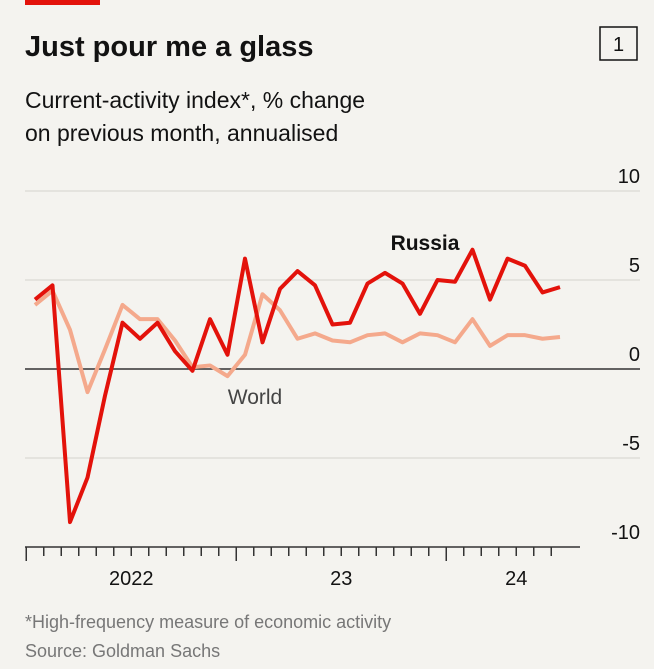 The image size is (654, 669). I want to click on source: Source: Goldman Sachs, so click(122, 651).